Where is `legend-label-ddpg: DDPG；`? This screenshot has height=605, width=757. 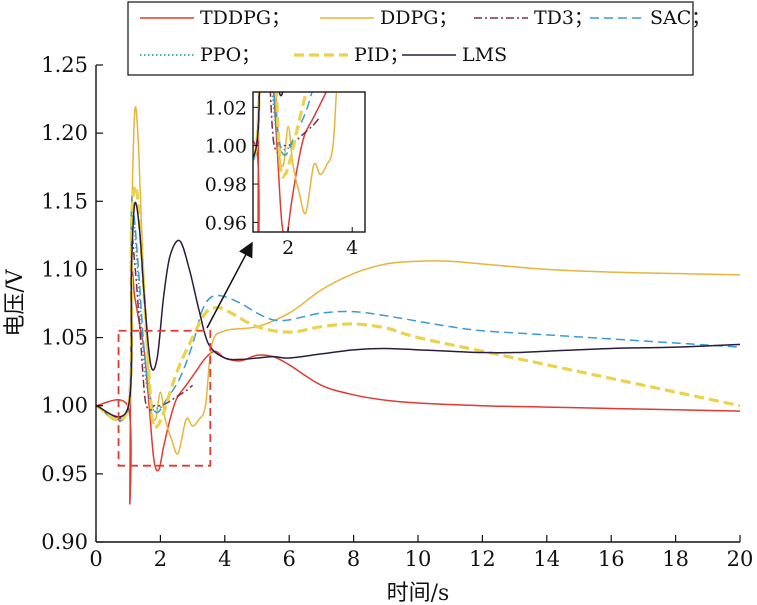 legend-label-ddpg: DDPG； is located at coordinates (418, 18).